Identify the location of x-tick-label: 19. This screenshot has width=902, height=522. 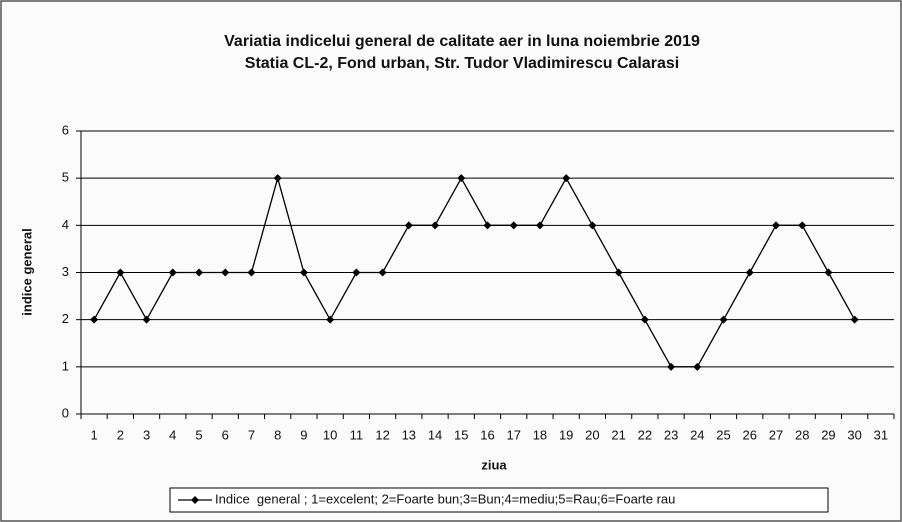
(566, 434).